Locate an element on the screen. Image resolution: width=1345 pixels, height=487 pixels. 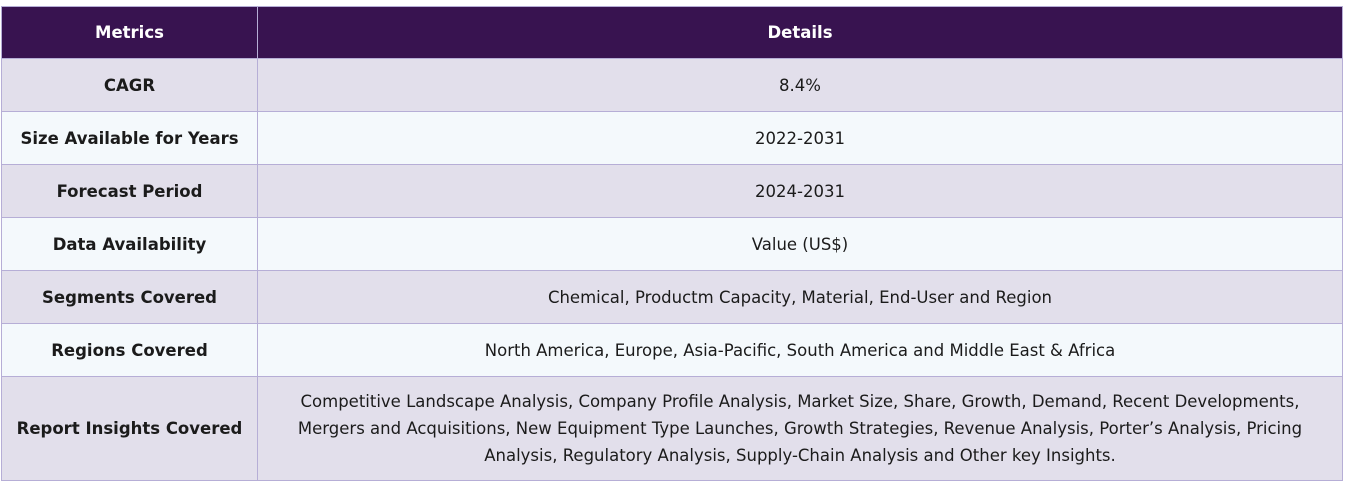
table-row: CAGR 8.4% is located at coordinates (672, 85).